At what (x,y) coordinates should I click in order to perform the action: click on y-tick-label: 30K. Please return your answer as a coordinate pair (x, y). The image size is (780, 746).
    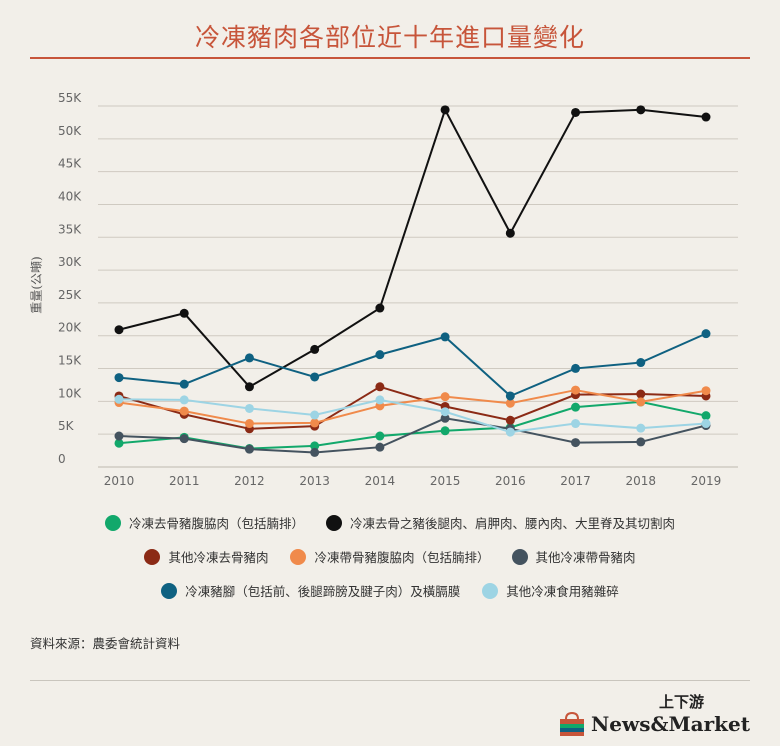
    Looking at the image, I should click on (70, 262).